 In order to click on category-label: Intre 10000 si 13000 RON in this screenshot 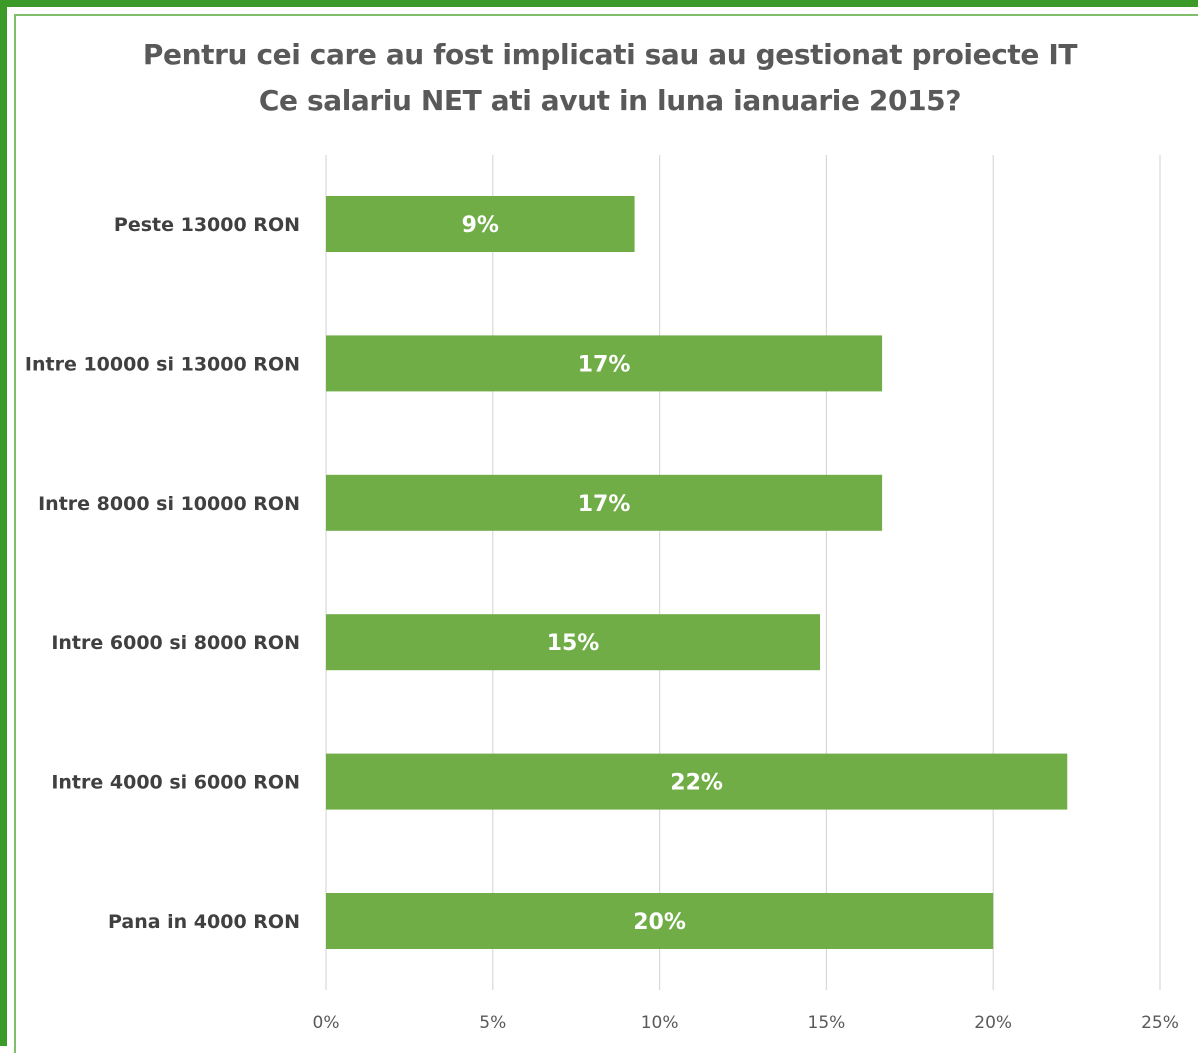, I will do `click(162, 364)`.